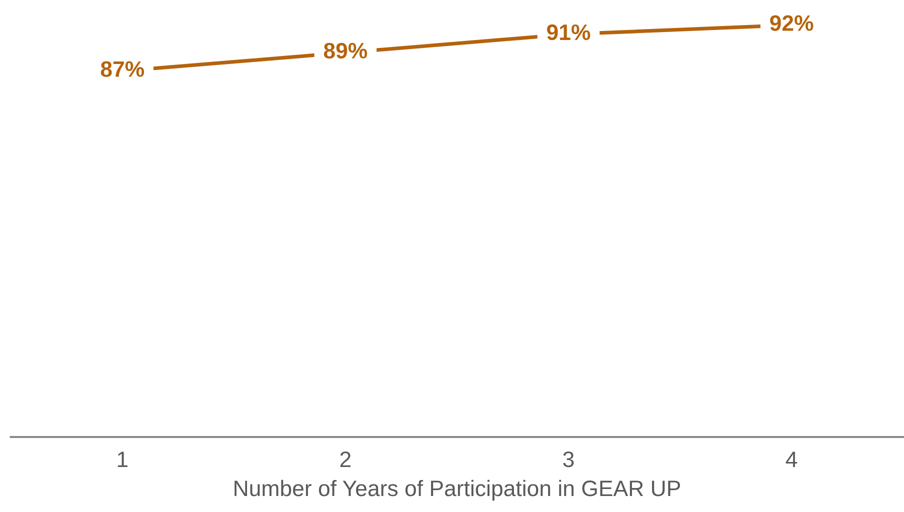 Image resolution: width=904 pixels, height=512 pixels. I want to click on data-label: 89%, so click(346, 50).